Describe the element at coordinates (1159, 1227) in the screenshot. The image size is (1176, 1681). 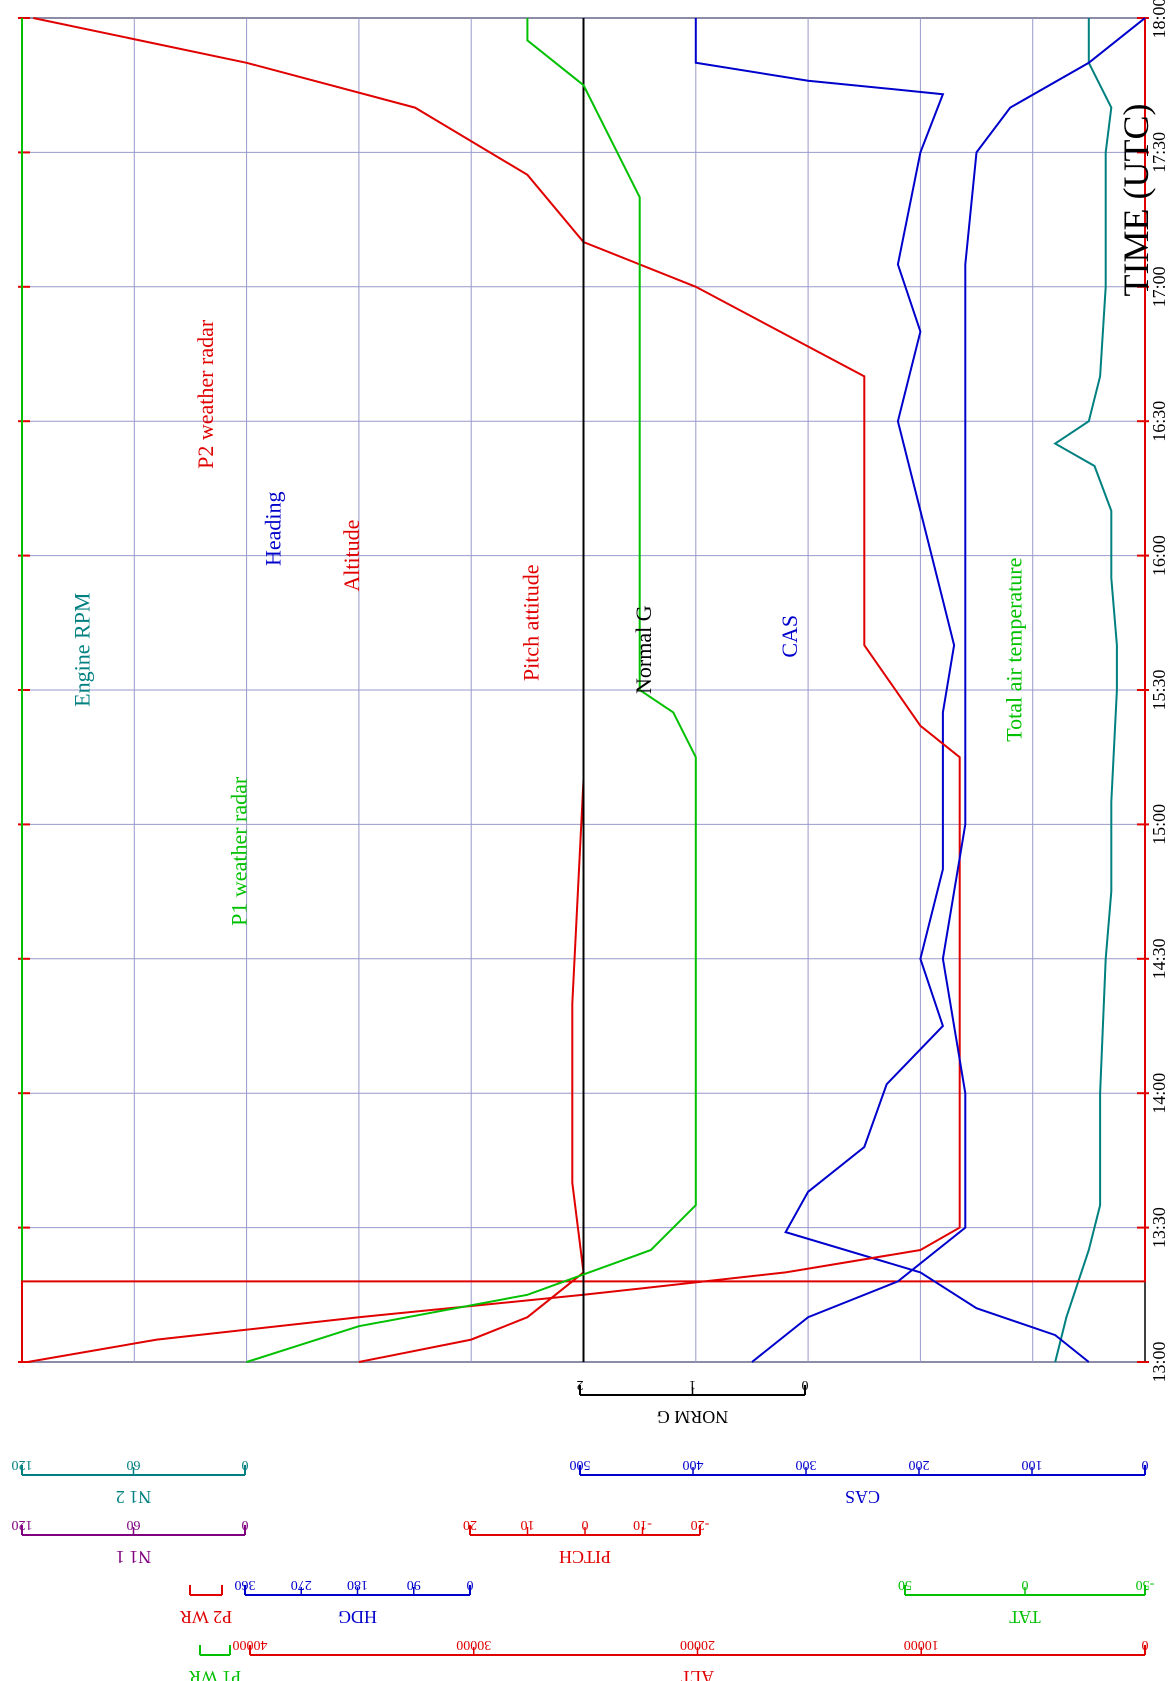
I see `time-tick-label: 13:30` at that location.